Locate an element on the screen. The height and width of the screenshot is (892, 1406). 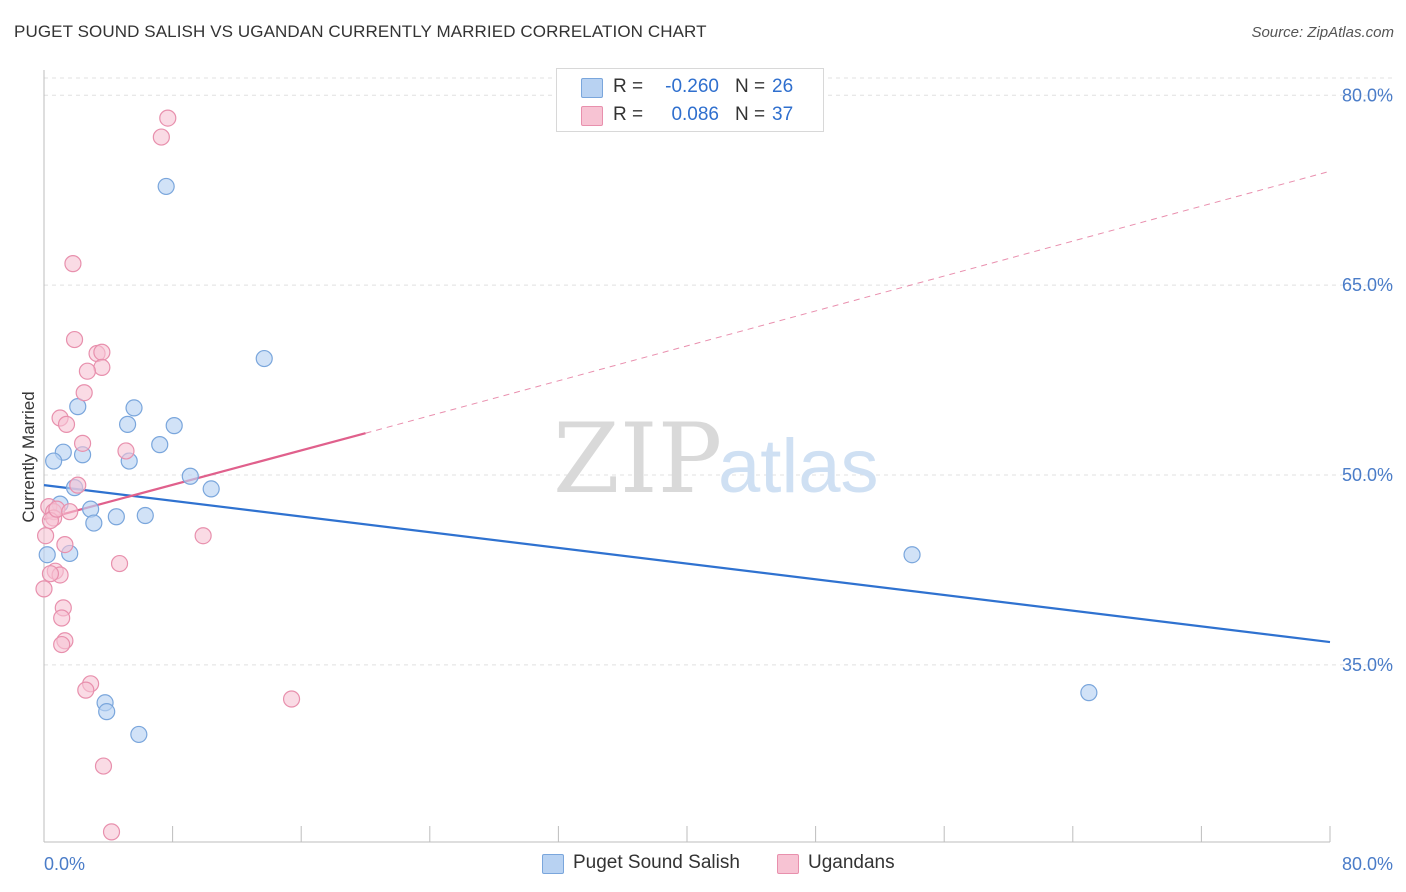
bottom-legend-label: Ugandans is located at coordinates (851, 862).